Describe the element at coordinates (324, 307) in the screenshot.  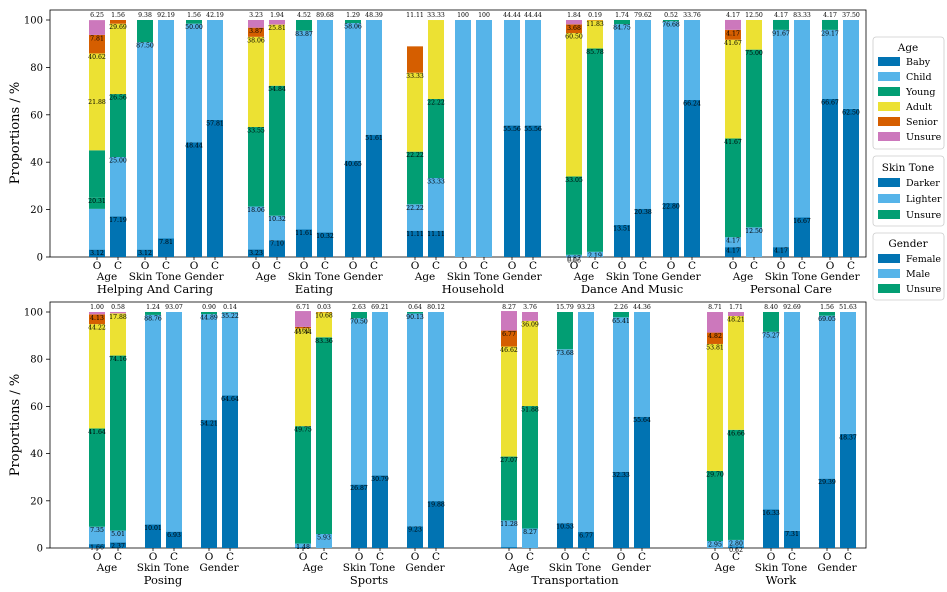
I see `value-label: 0.03` at that location.